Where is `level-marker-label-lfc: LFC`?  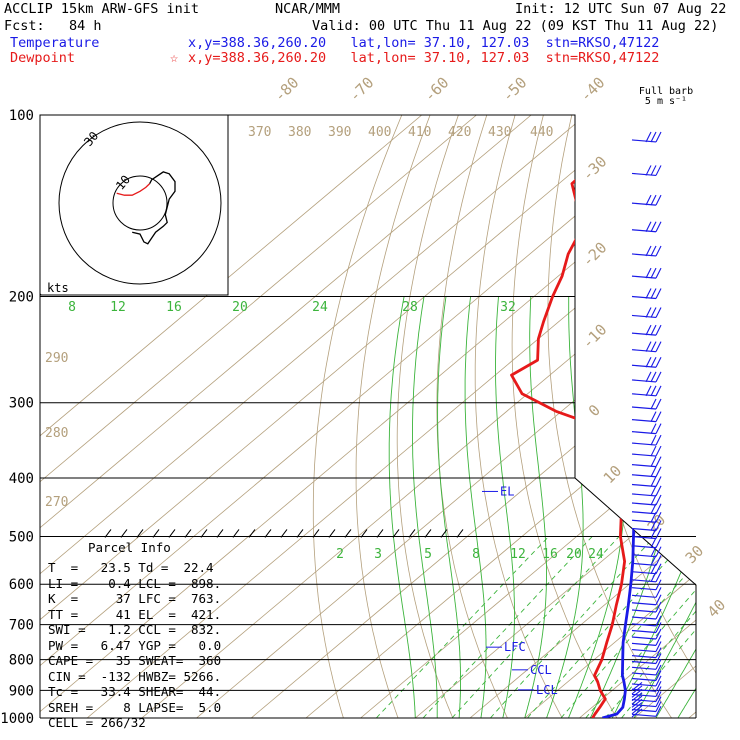 level-marker-label-lfc: LFC is located at coordinates (515, 647).